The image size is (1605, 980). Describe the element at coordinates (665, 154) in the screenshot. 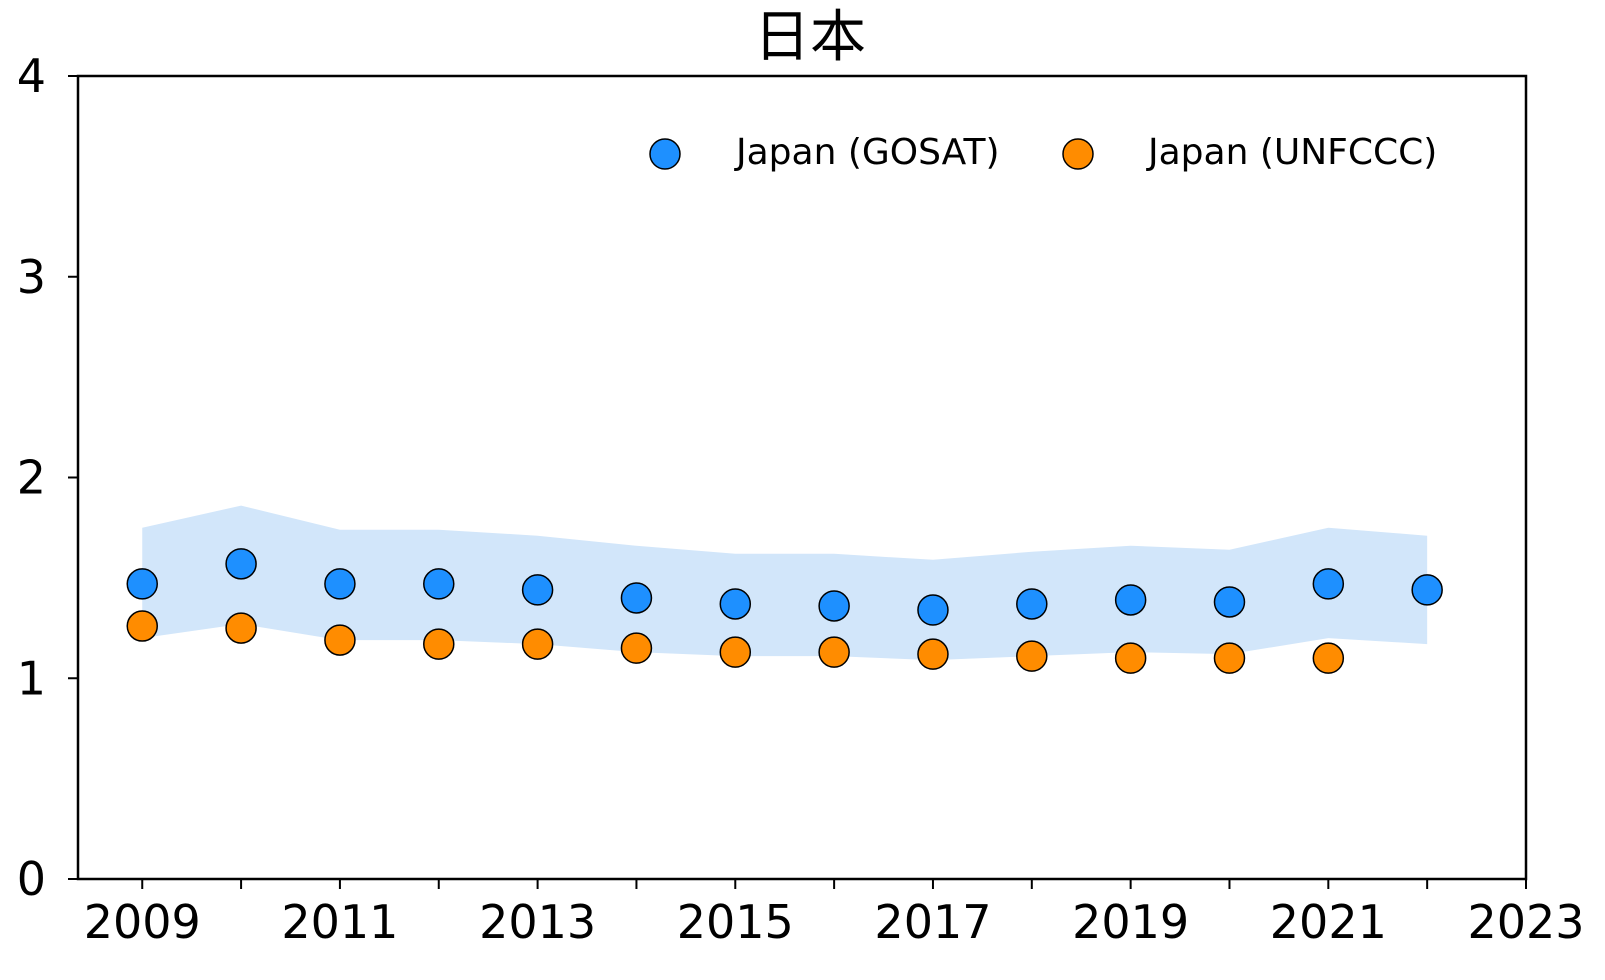

I see `legend-marker-gosat` at that location.